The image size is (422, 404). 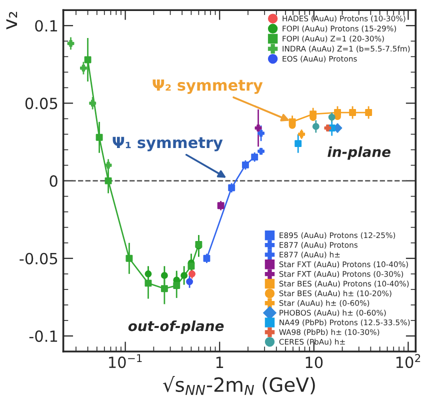 What do you see at coordinates (238, 385) in the screenshot?
I see `x-axis-title: √s$_{NN}$-2m$_{N}$ (GeV)` at bounding box center [238, 385].